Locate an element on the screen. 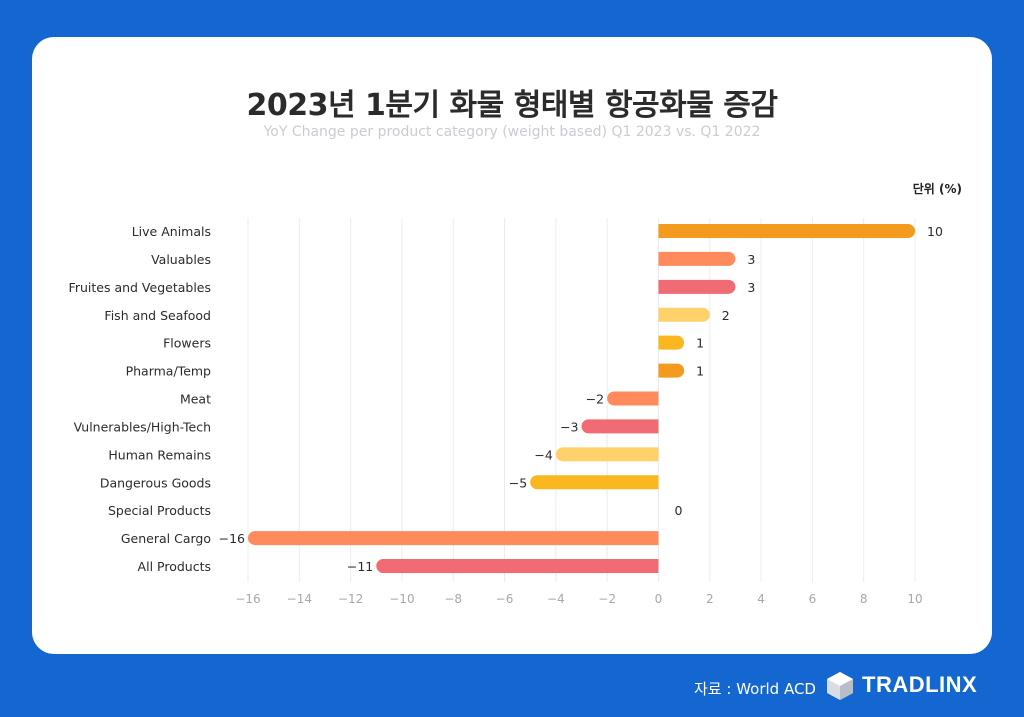 The height and width of the screenshot is (717, 1024). x-tick-label: −4 is located at coordinates (556, 599).